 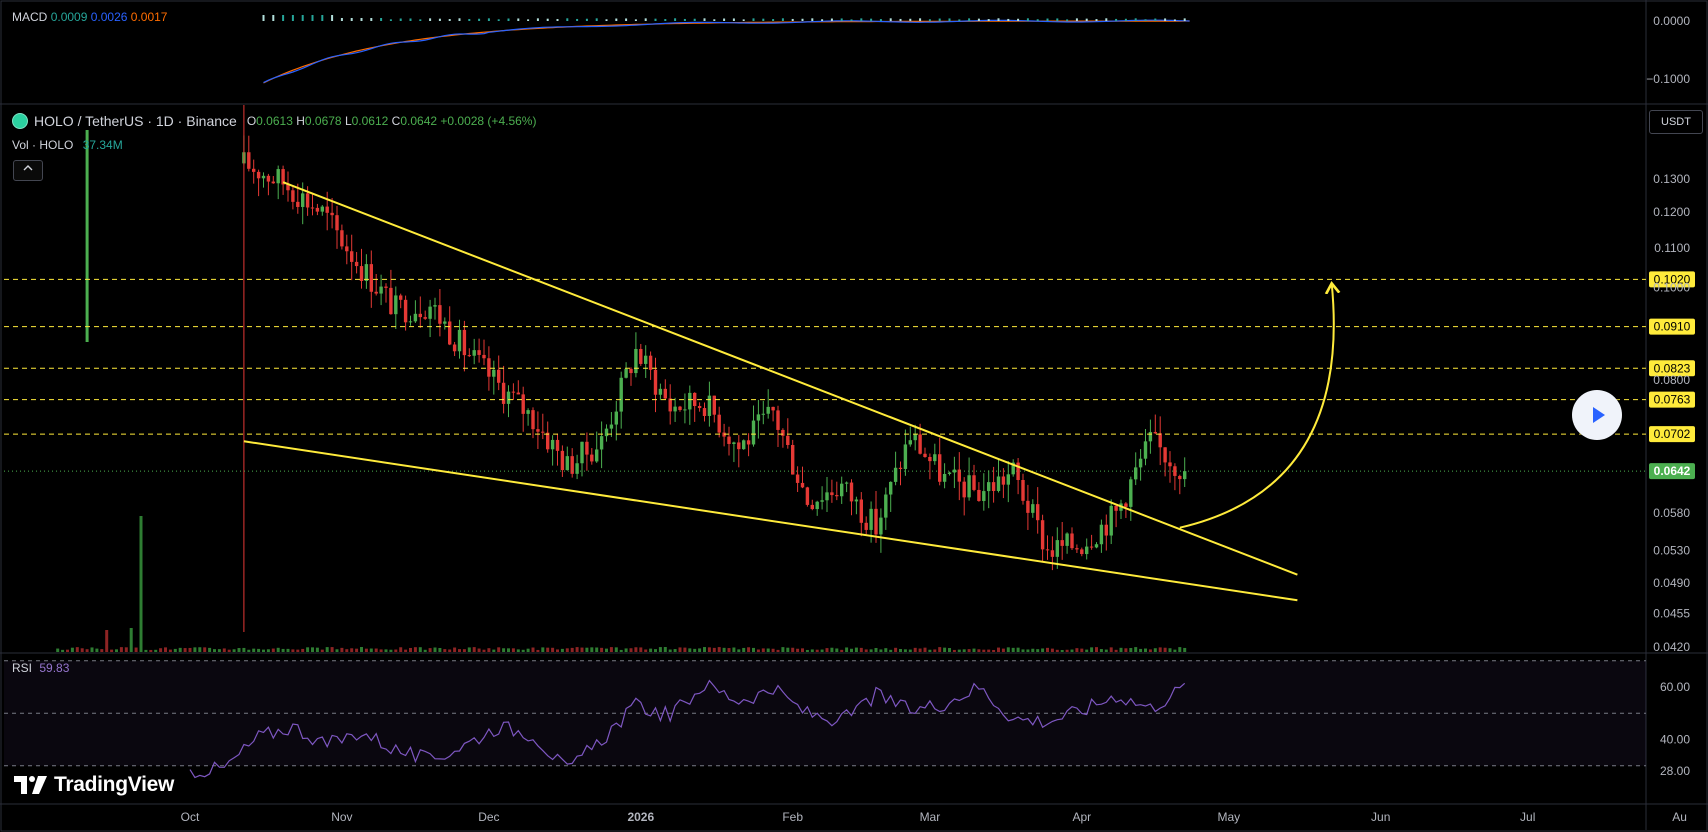 I want to click on time-axis-label: Au, so click(x=1679, y=817).